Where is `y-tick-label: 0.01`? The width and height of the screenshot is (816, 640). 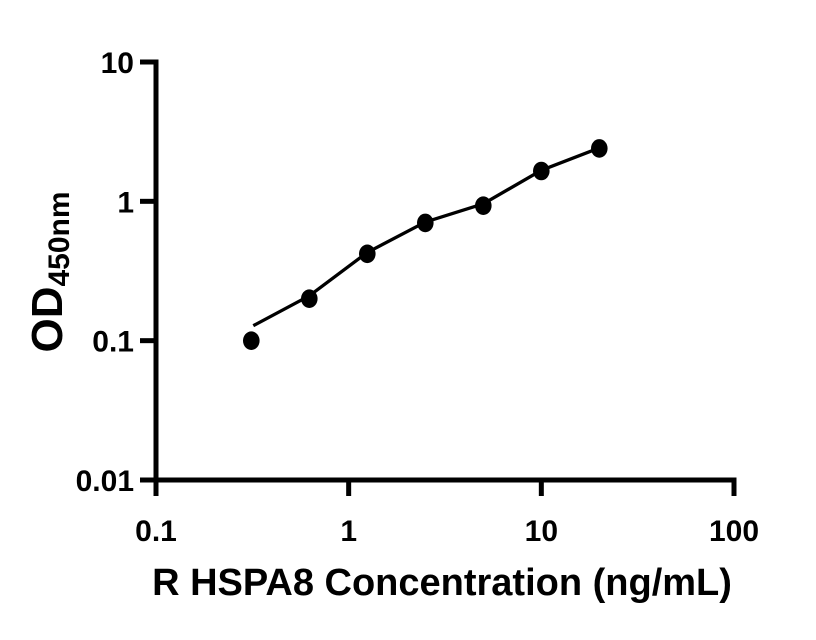
y-tick-label: 0.01 is located at coordinates (105, 481).